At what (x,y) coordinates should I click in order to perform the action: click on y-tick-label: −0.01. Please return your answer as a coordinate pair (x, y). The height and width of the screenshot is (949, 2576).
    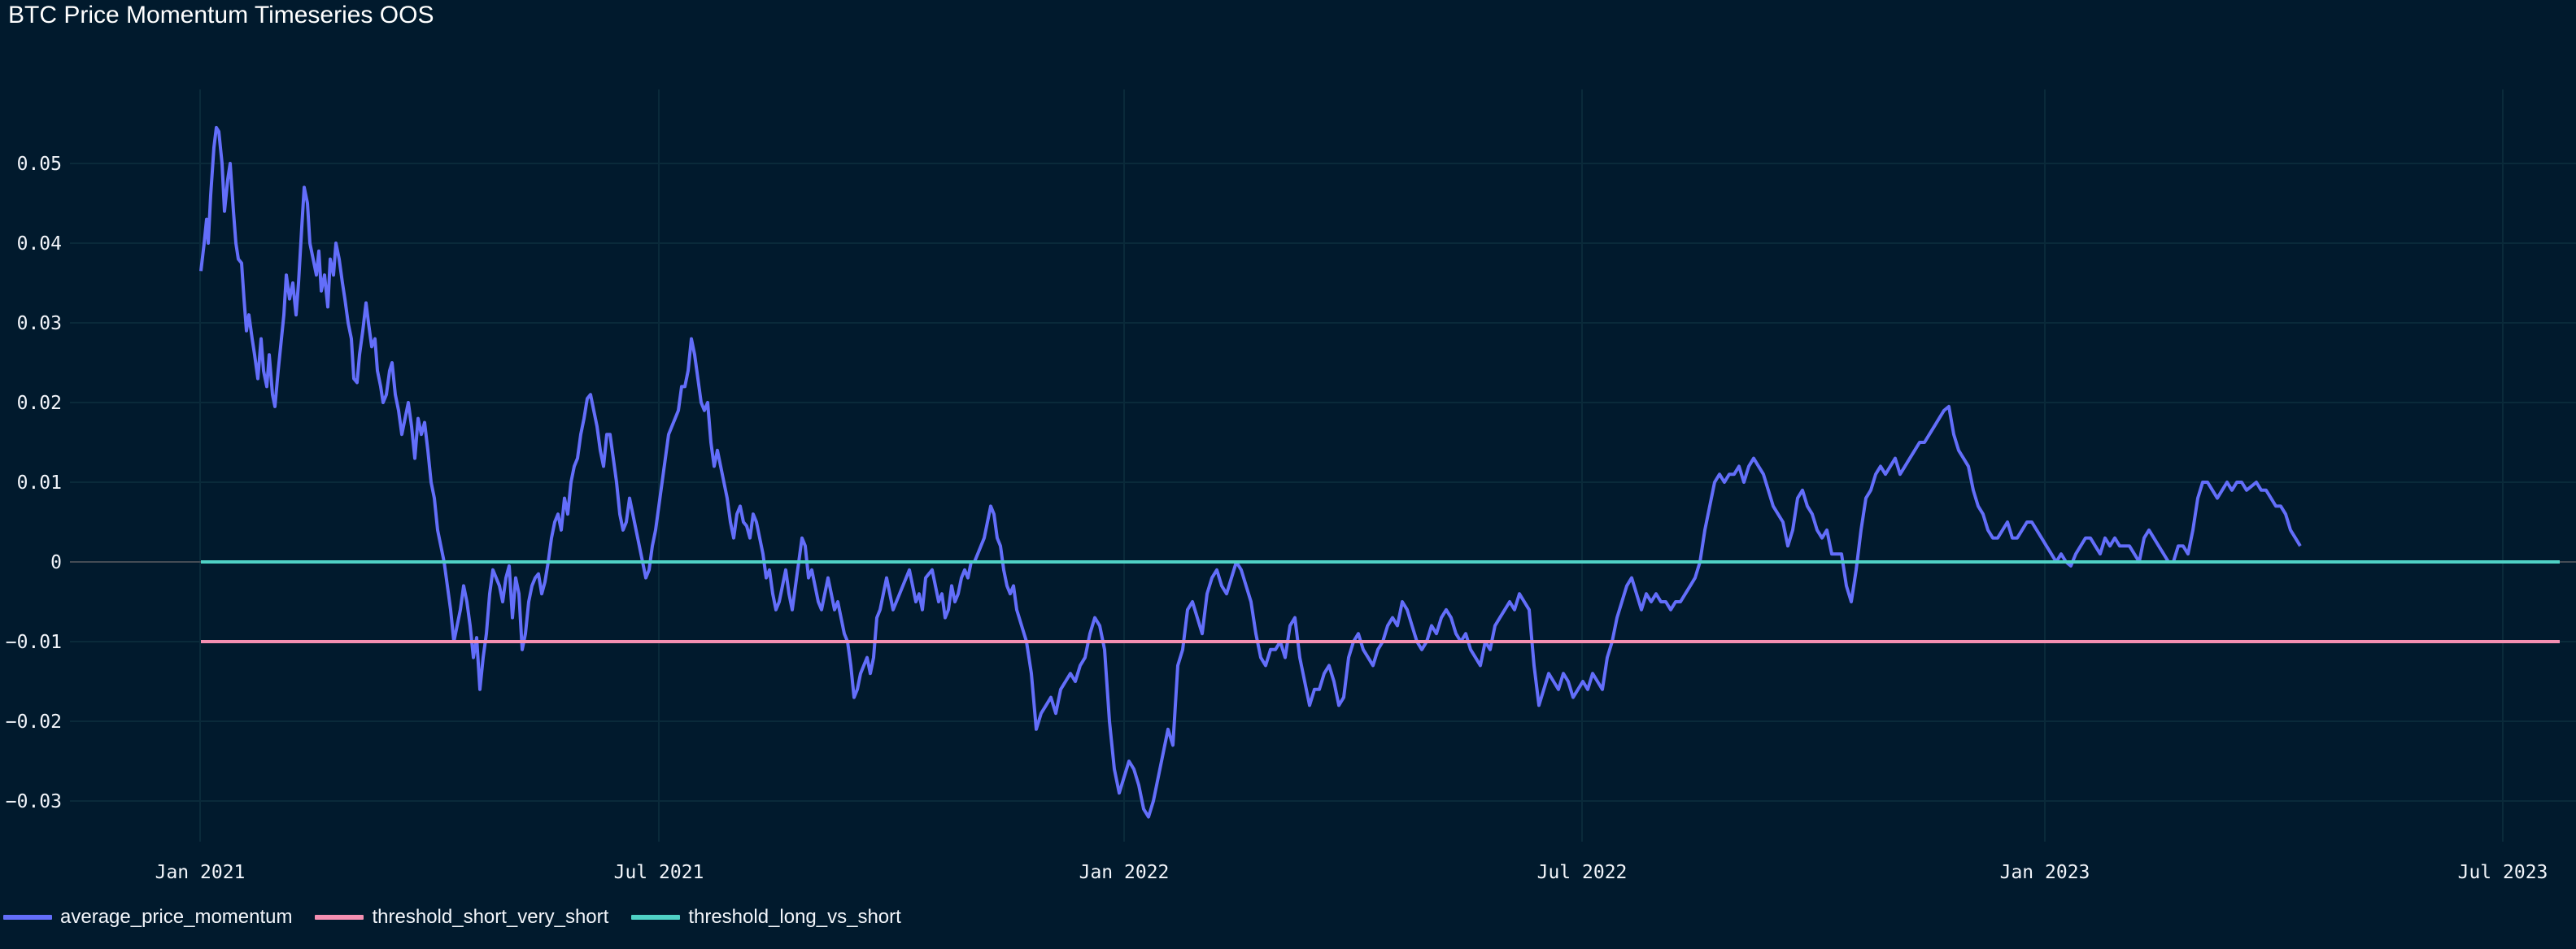
    Looking at the image, I should click on (34, 642).